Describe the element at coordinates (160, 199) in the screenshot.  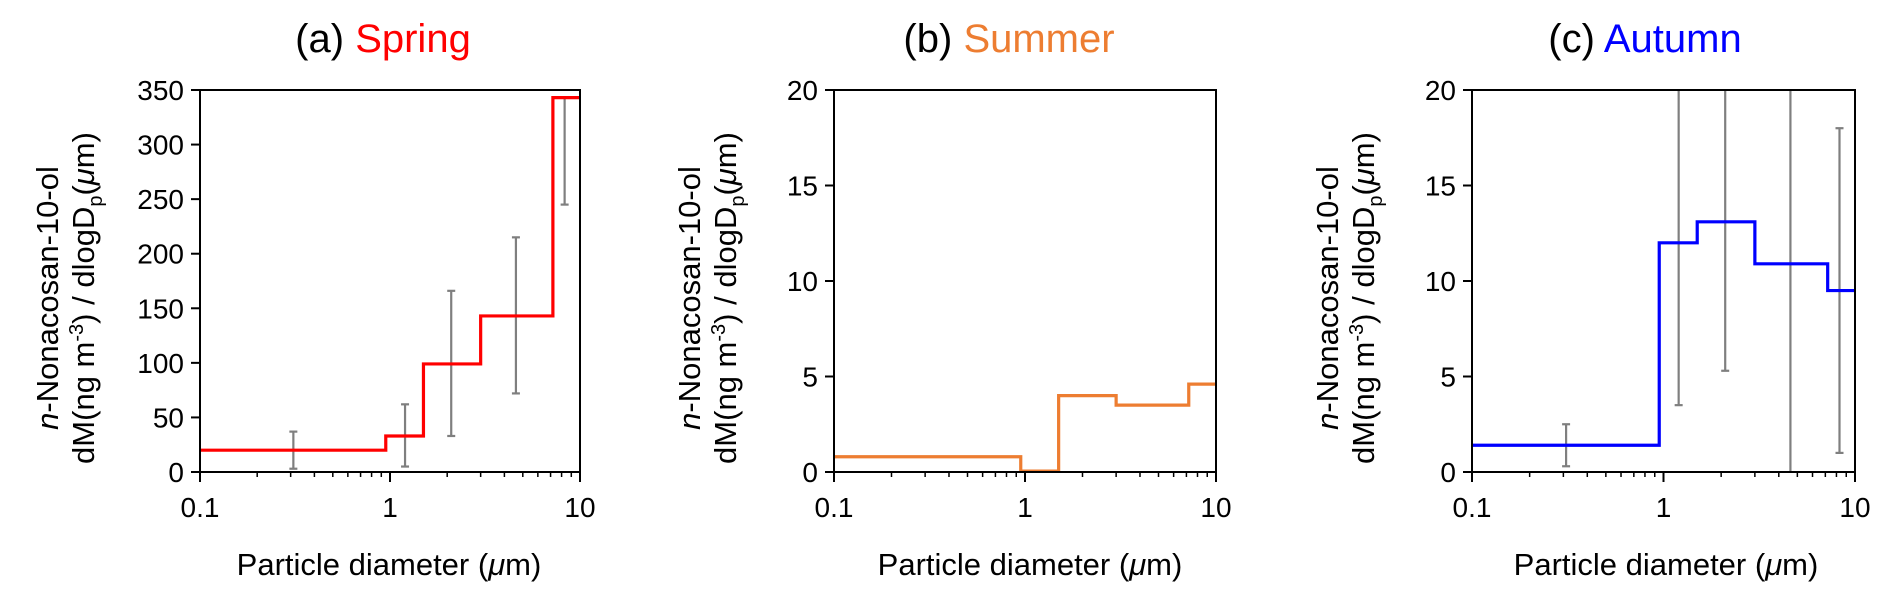
I see `y-tick-label: 250` at that location.